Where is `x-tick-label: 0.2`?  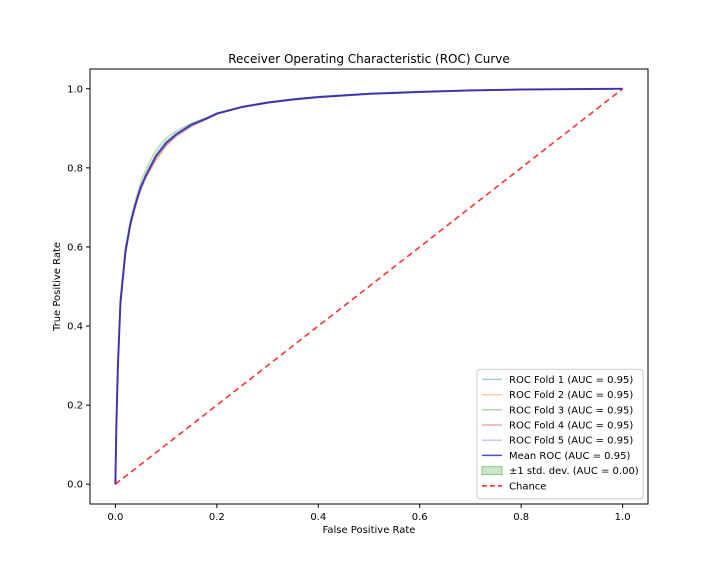 x-tick-label: 0.2 is located at coordinates (217, 517).